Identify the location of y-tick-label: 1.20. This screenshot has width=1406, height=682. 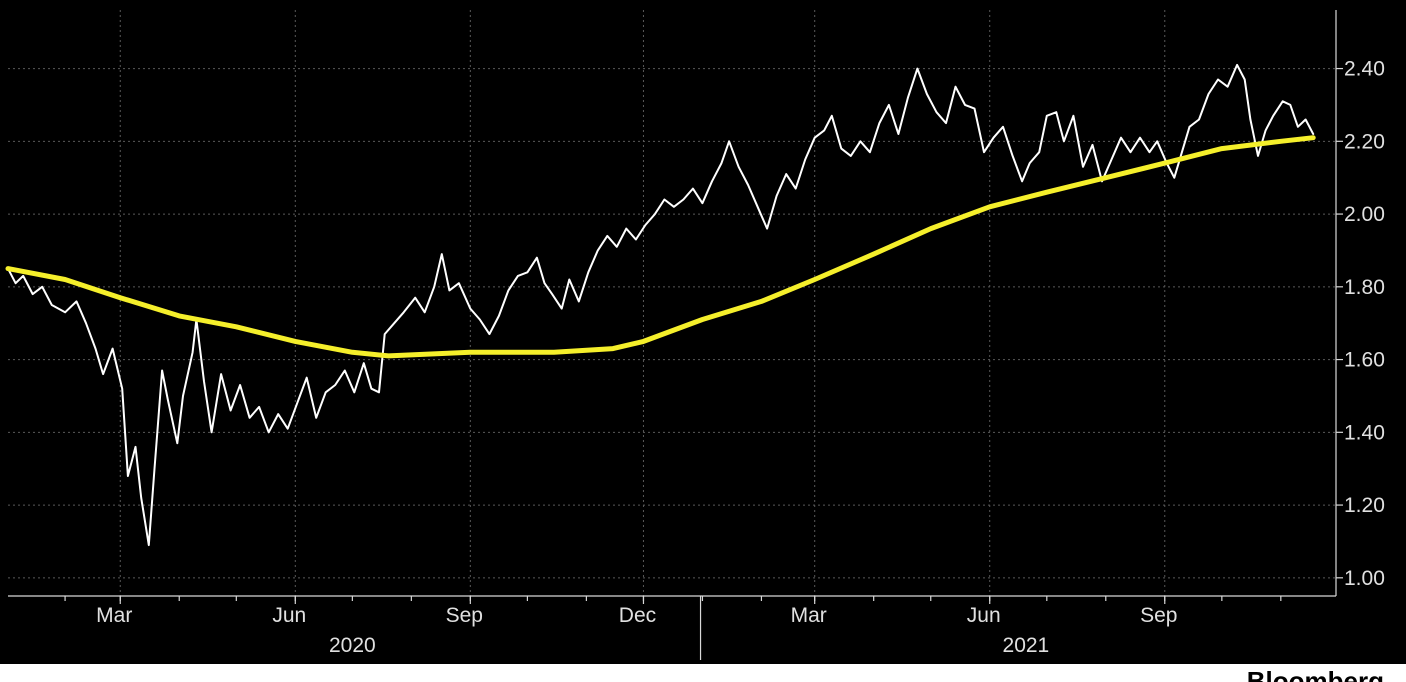
(1364, 505).